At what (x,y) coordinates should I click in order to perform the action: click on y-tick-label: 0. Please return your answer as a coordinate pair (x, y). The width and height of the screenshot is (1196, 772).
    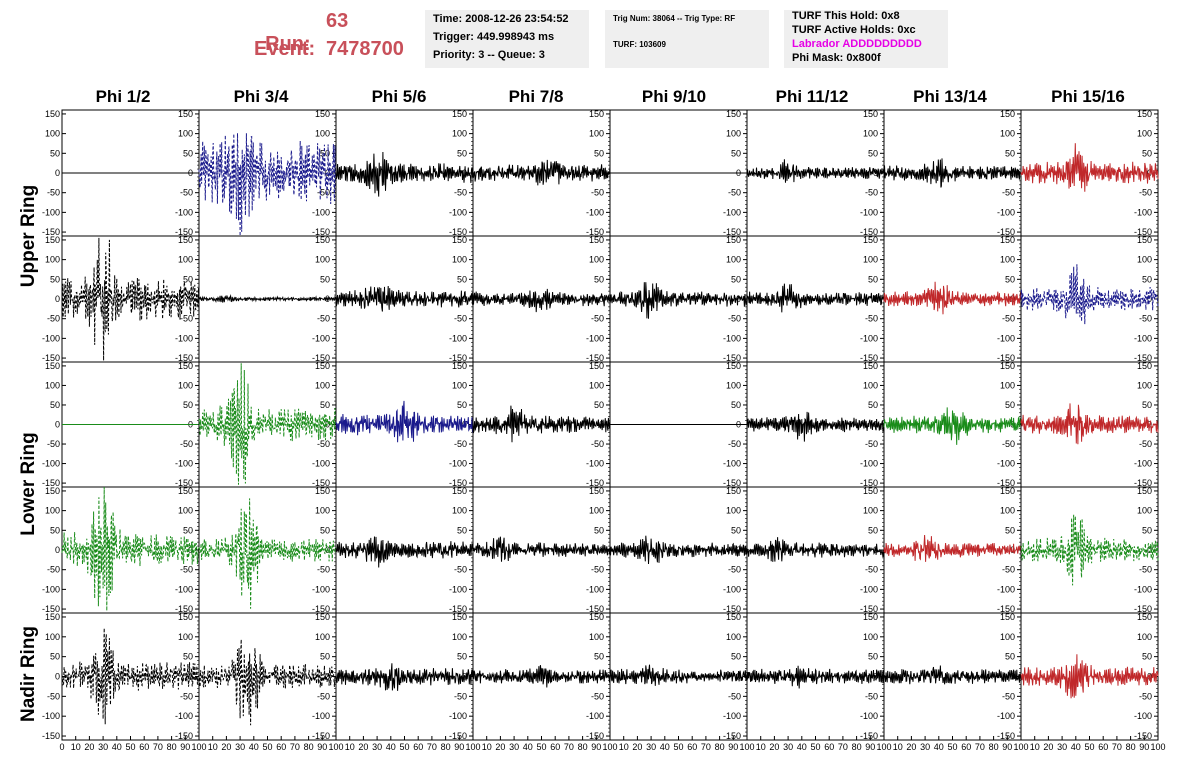
    Looking at the image, I should click on (601, 299).